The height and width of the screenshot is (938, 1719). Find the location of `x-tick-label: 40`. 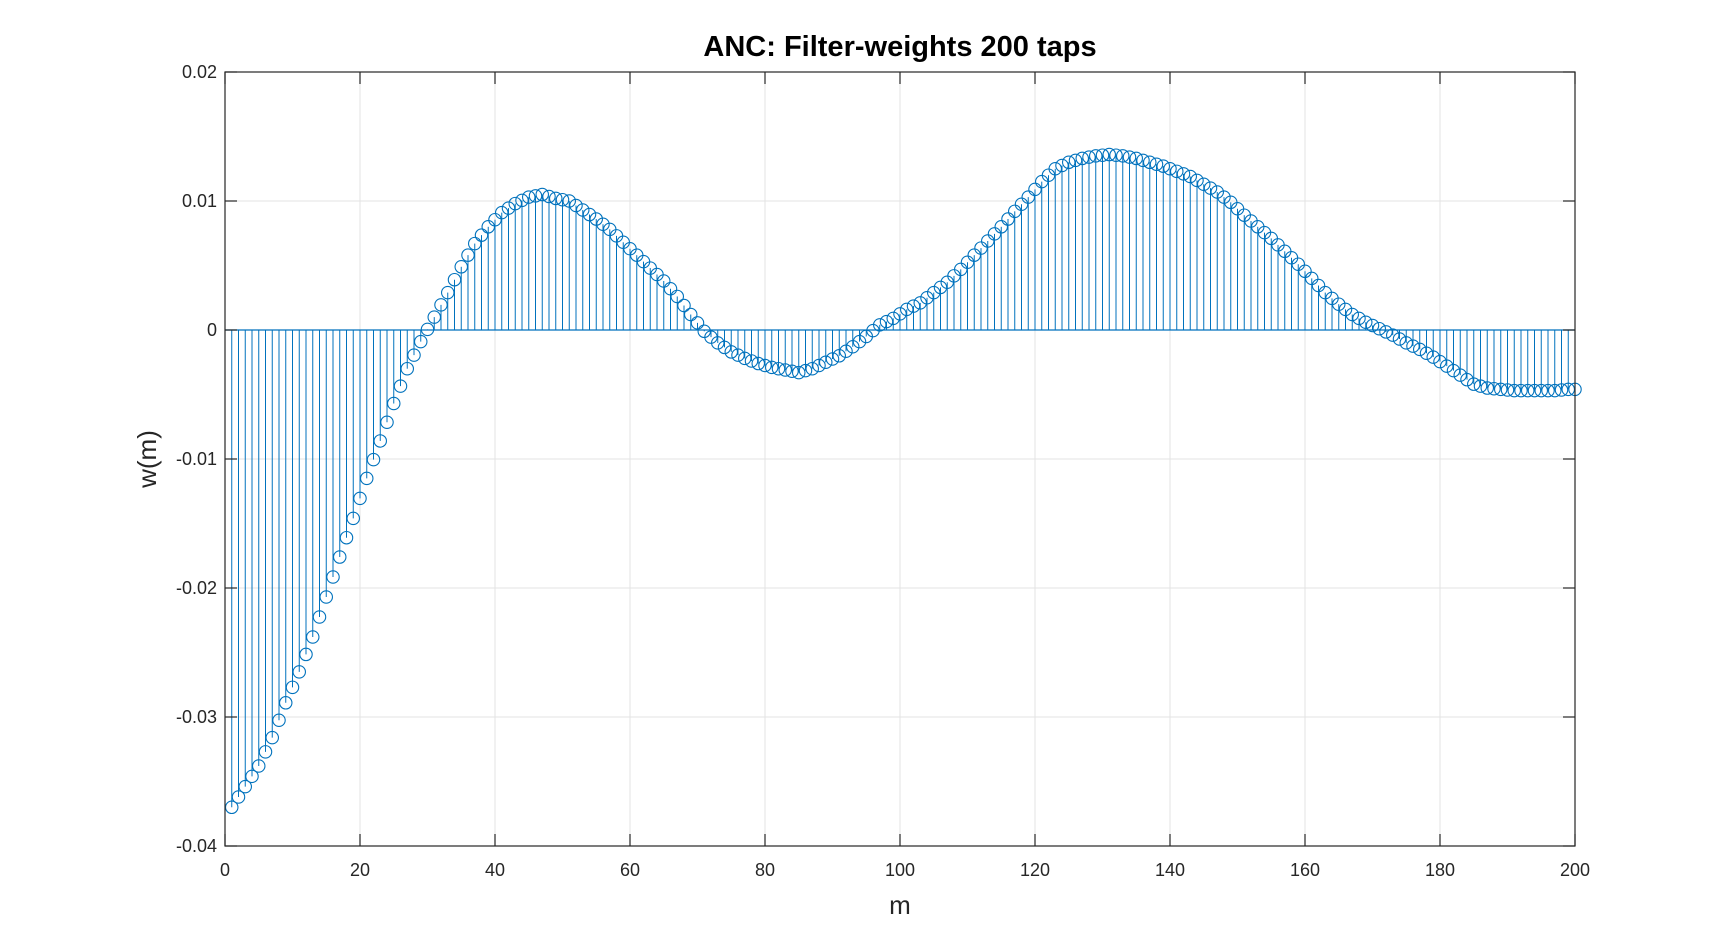

x-tick-label: 40 is located at coordinates (495, 870).